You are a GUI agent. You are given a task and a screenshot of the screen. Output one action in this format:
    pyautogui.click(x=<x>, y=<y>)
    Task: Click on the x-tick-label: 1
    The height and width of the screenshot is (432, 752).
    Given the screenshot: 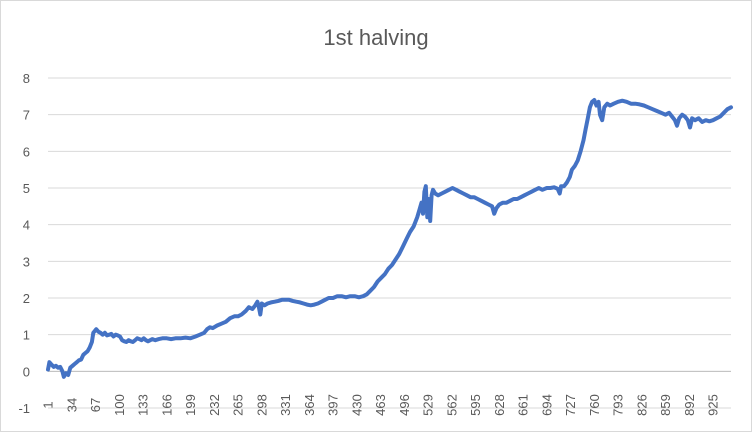 What is the action you would take?
    pyautogui.click(x=48, y=404)
    